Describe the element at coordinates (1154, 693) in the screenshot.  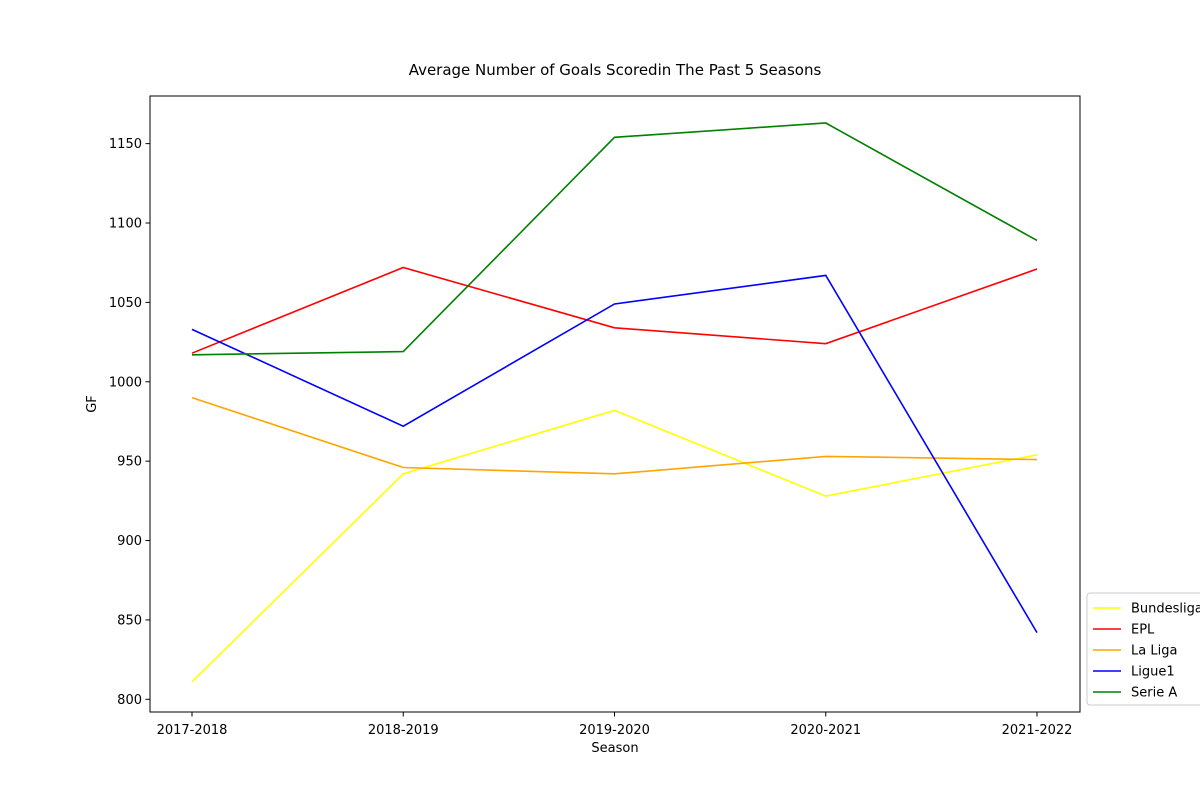
I see `legend-label: Serie A` at that location.